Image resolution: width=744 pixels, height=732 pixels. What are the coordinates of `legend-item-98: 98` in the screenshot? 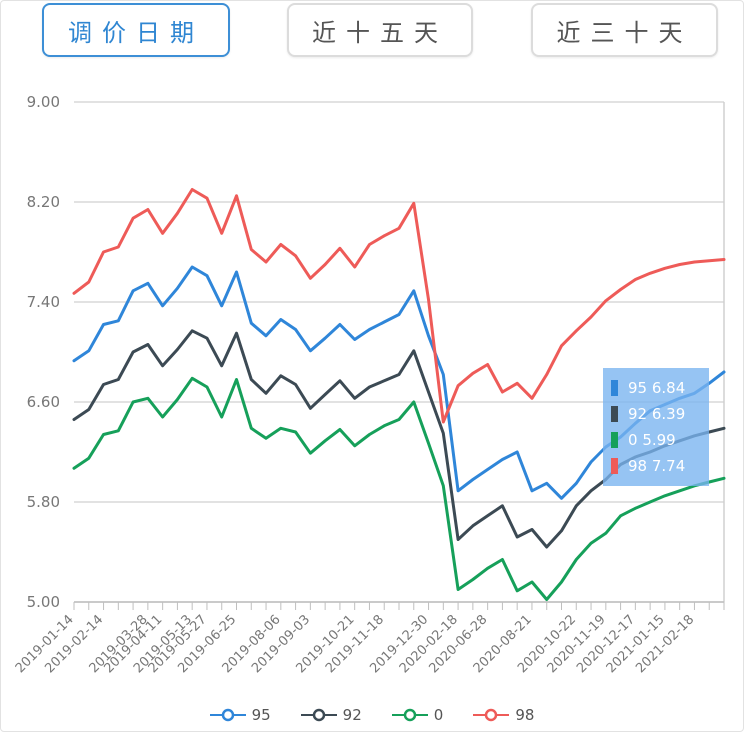 It's located at (503, 715).